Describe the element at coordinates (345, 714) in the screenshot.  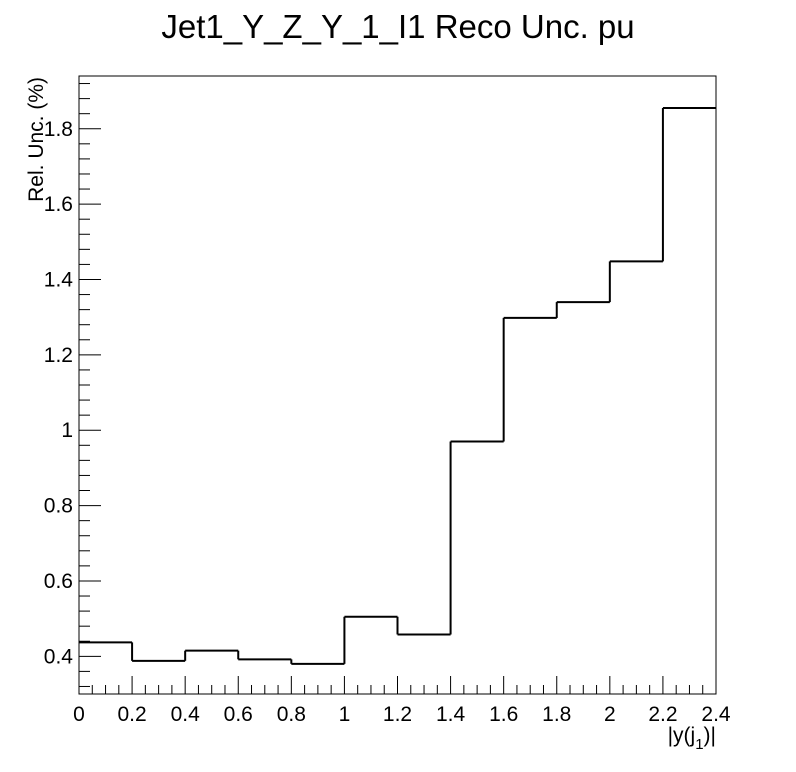
I see `x-tick-label: 1` at that location.